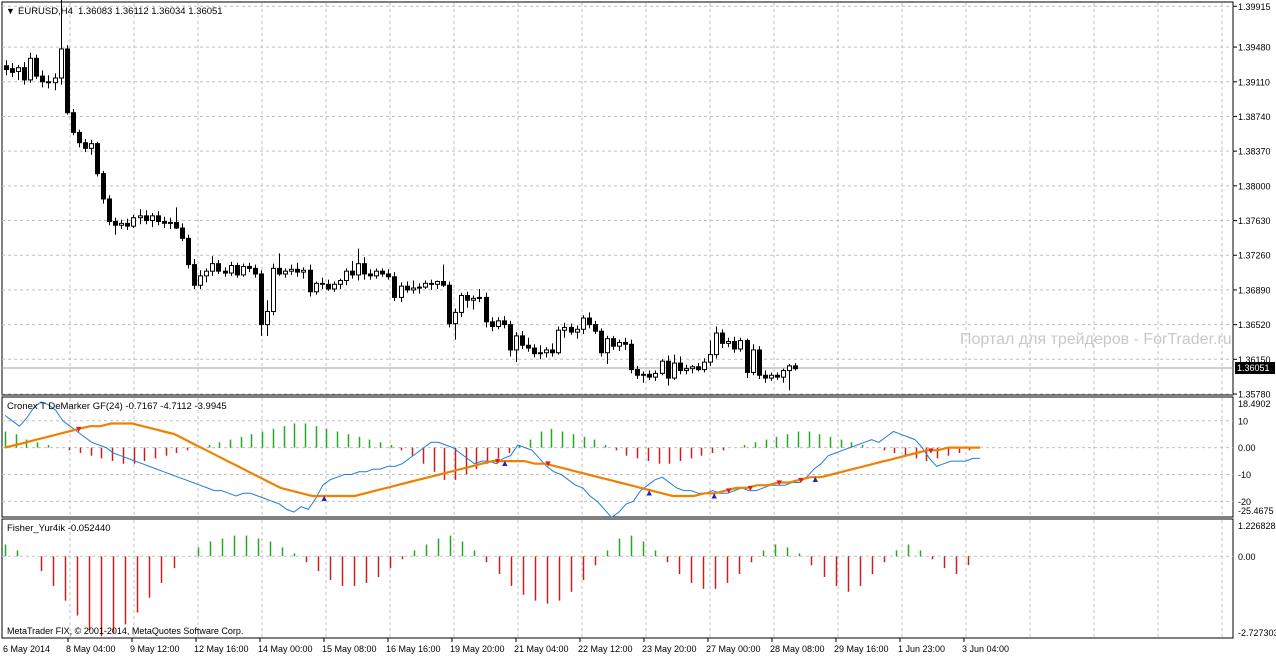 This screenshot has height=656, width=1276. Describe the element at coordinates (1254, 325) in the screenshot. I see `price-tick-label: 1.36520` at that location.